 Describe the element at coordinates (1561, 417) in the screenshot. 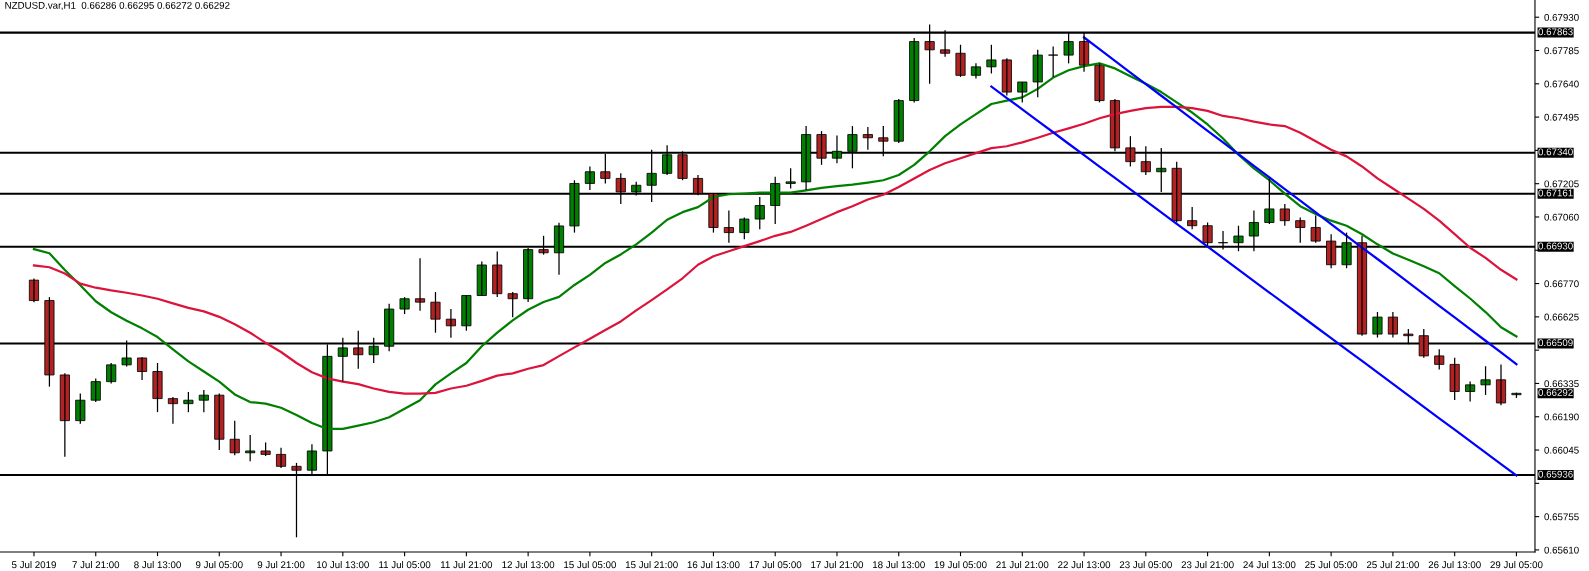

I see `y-tick-label: 0.66190` at that location.